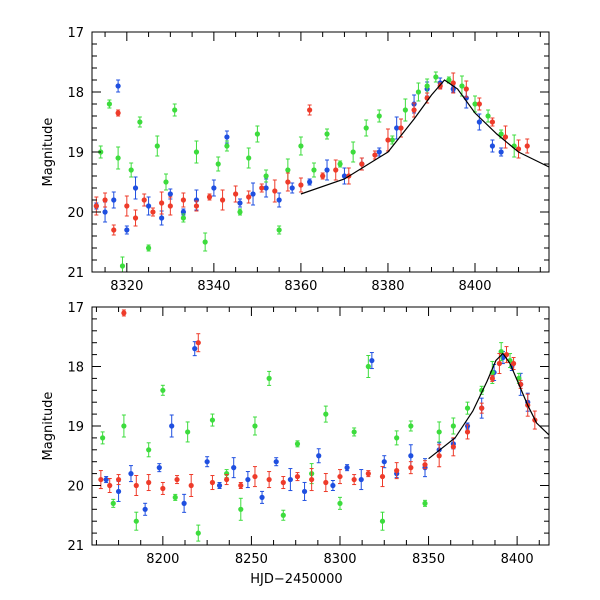  What do you see at coordinates (75, 427) in the screenshot?
I see `y-tick-label: 19` at bounding box center [75, 427].